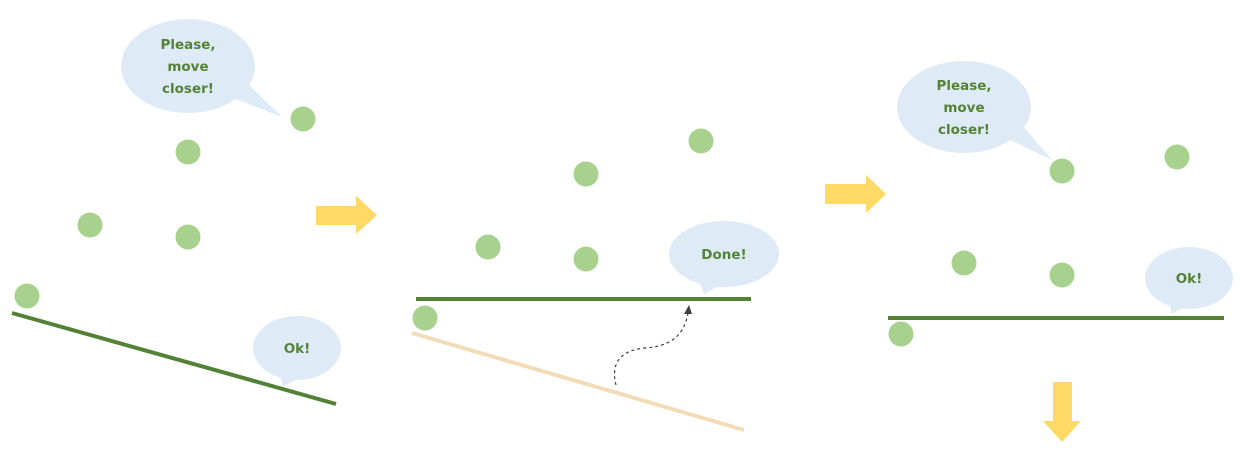 This screenshot has width=1243, height=471. What do you see at coordinates (1062, 412) in the screenshot?
I see `arrow-down-icon` at bounding box center [1062, 412].